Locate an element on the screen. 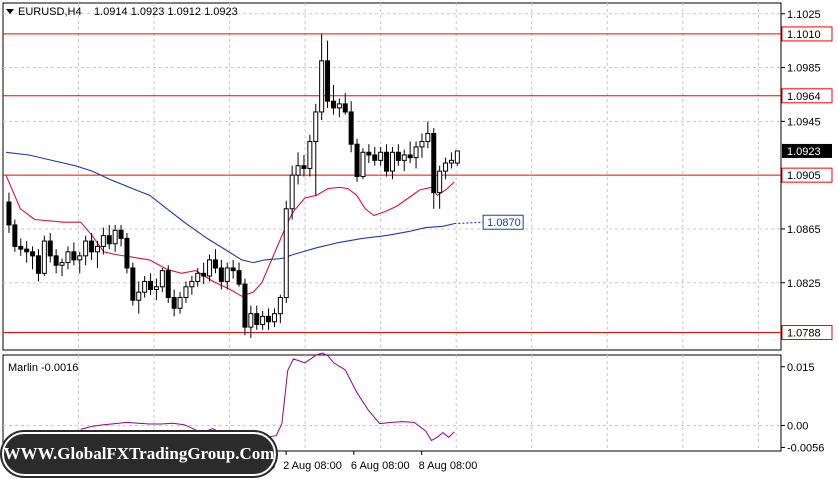 This screenshot has height=481, width=838. x-tick-label: 8 Aug 08:00 is located at coordinates (448, 466).